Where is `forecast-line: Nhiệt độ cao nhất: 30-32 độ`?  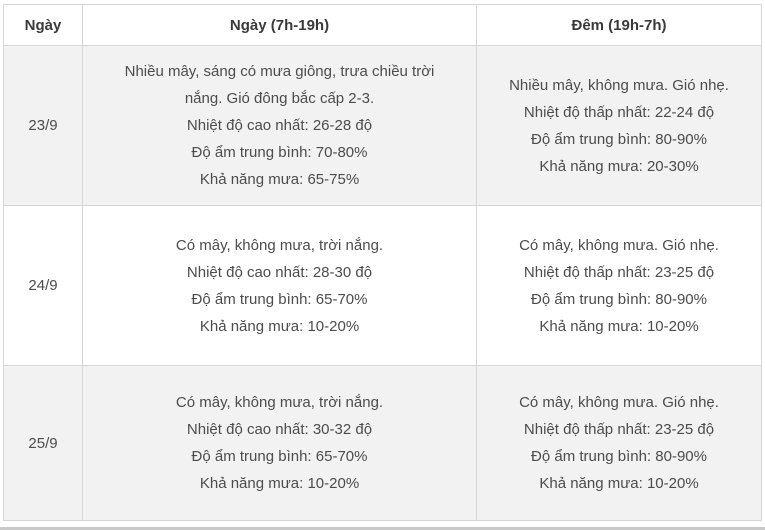 forecast-line: Nhiệt độ cao nhất: 30-32 độ is located at coordinates (279, 429).